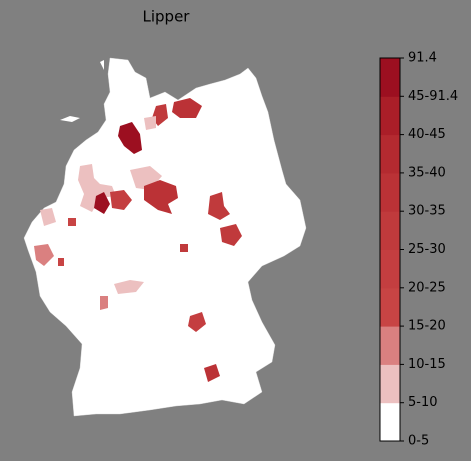 The height and width of the screenshot is (461, 471). I want to click on colorbar-label: 30-35, so click(427, 211).